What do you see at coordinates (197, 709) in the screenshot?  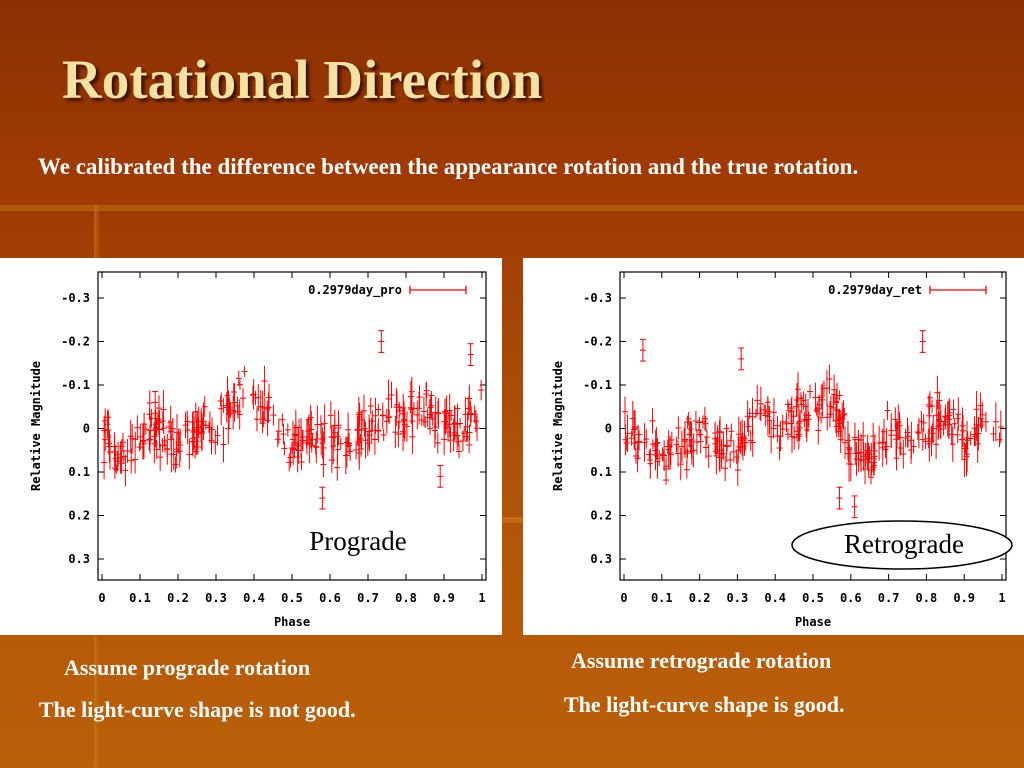 I see `prograde-verdict-caption: The light-curve shape is not good.` at bounding box center [197, 709].